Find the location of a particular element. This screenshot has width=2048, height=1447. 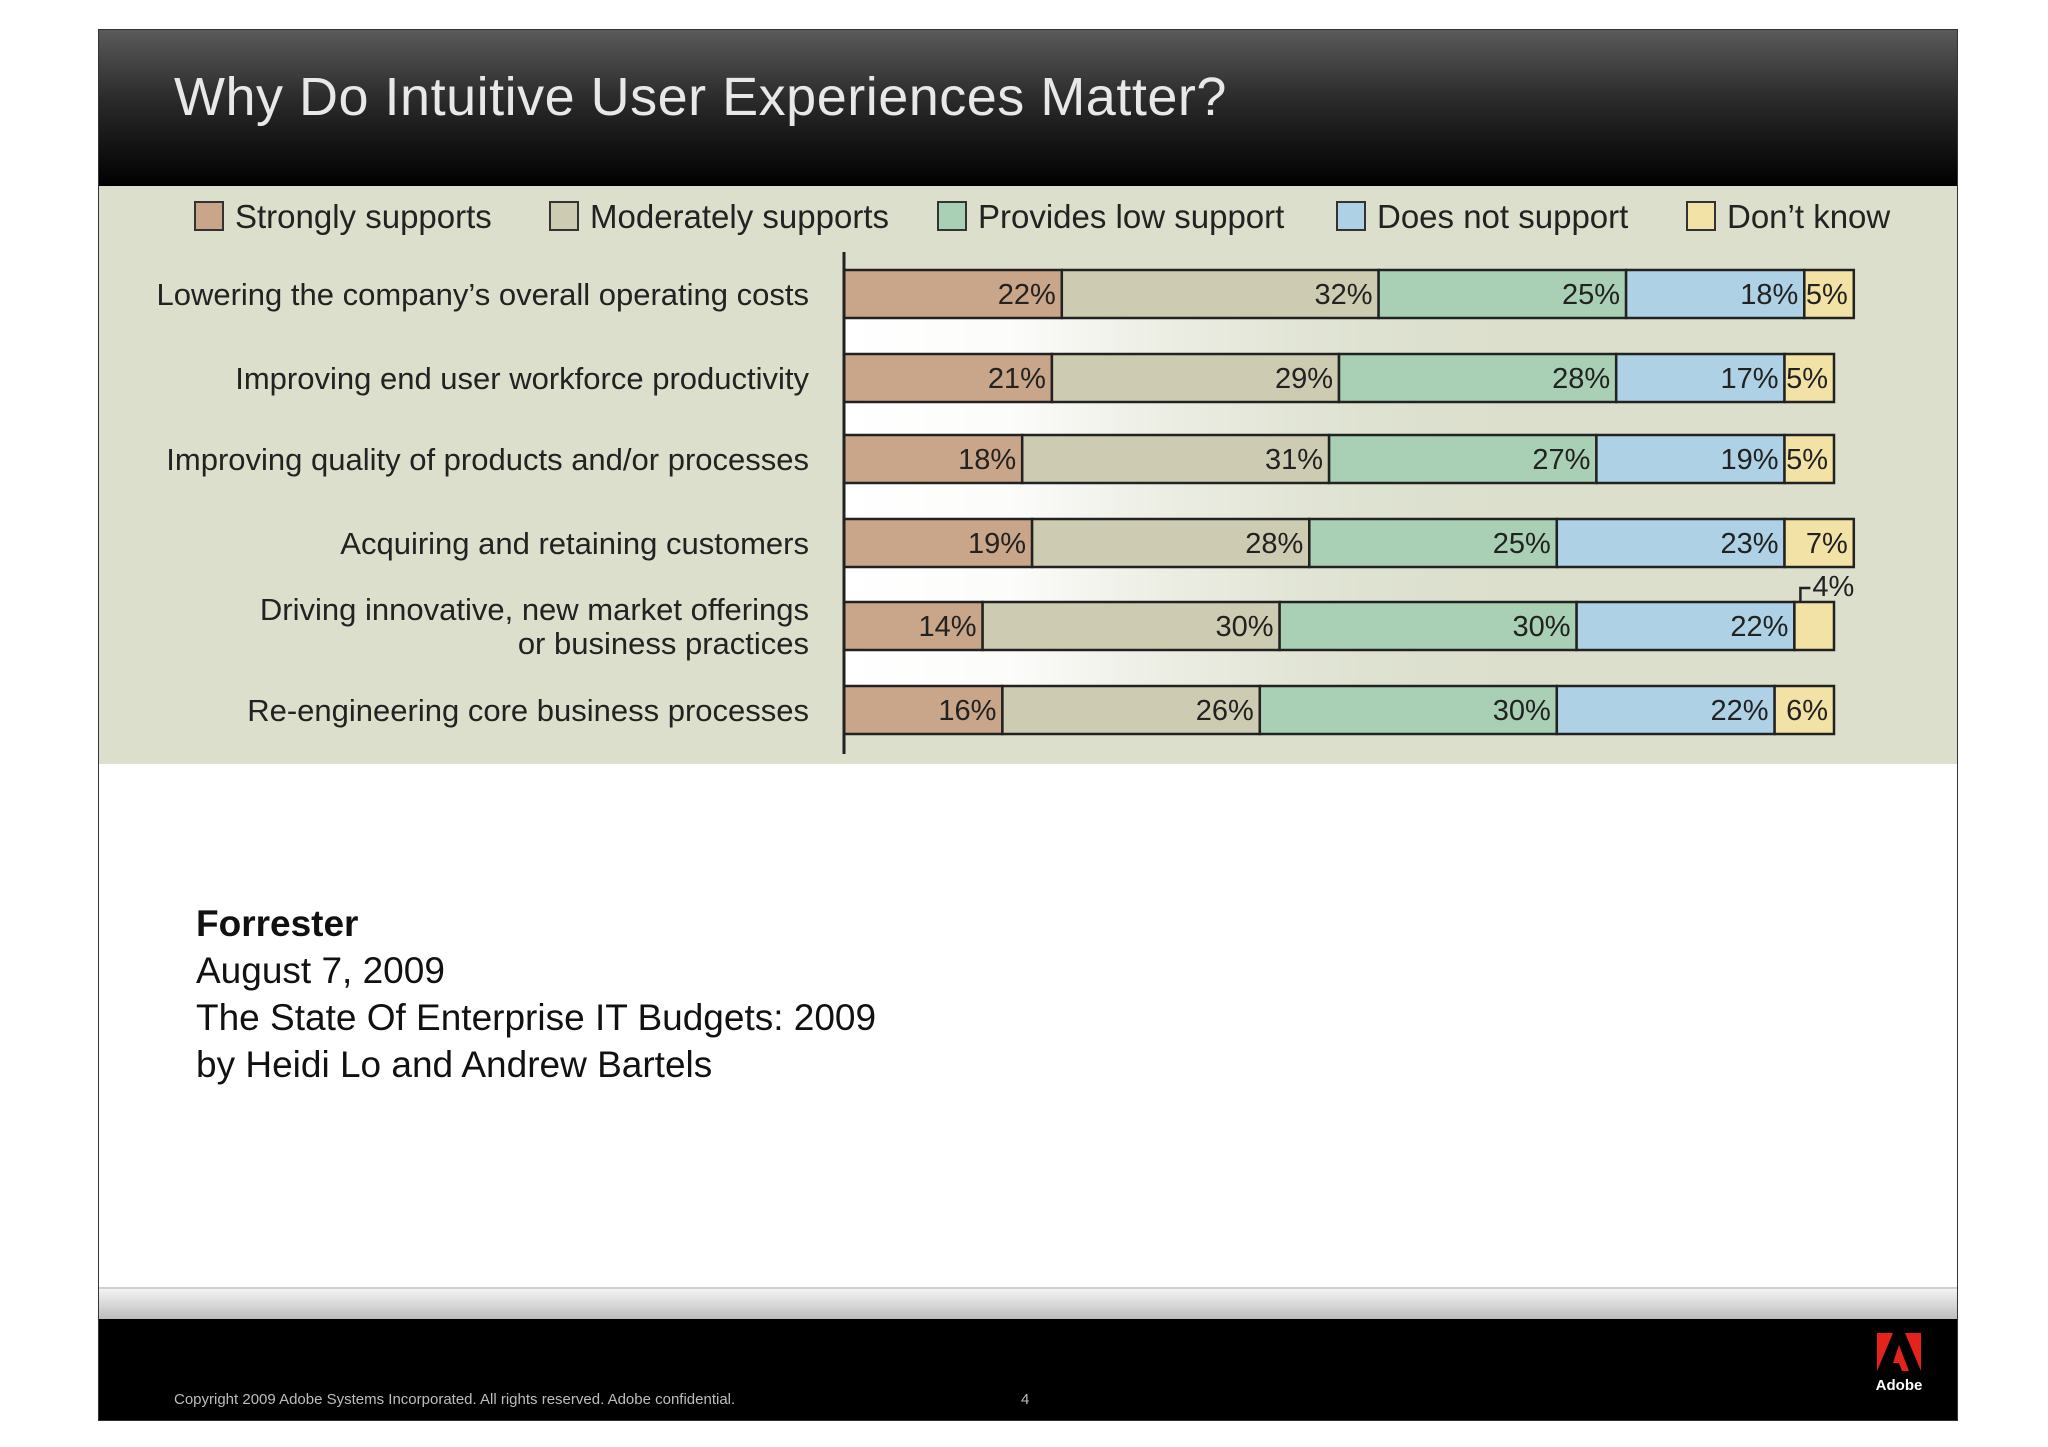

data-label: 29% is located at coordinates (1304, 379).